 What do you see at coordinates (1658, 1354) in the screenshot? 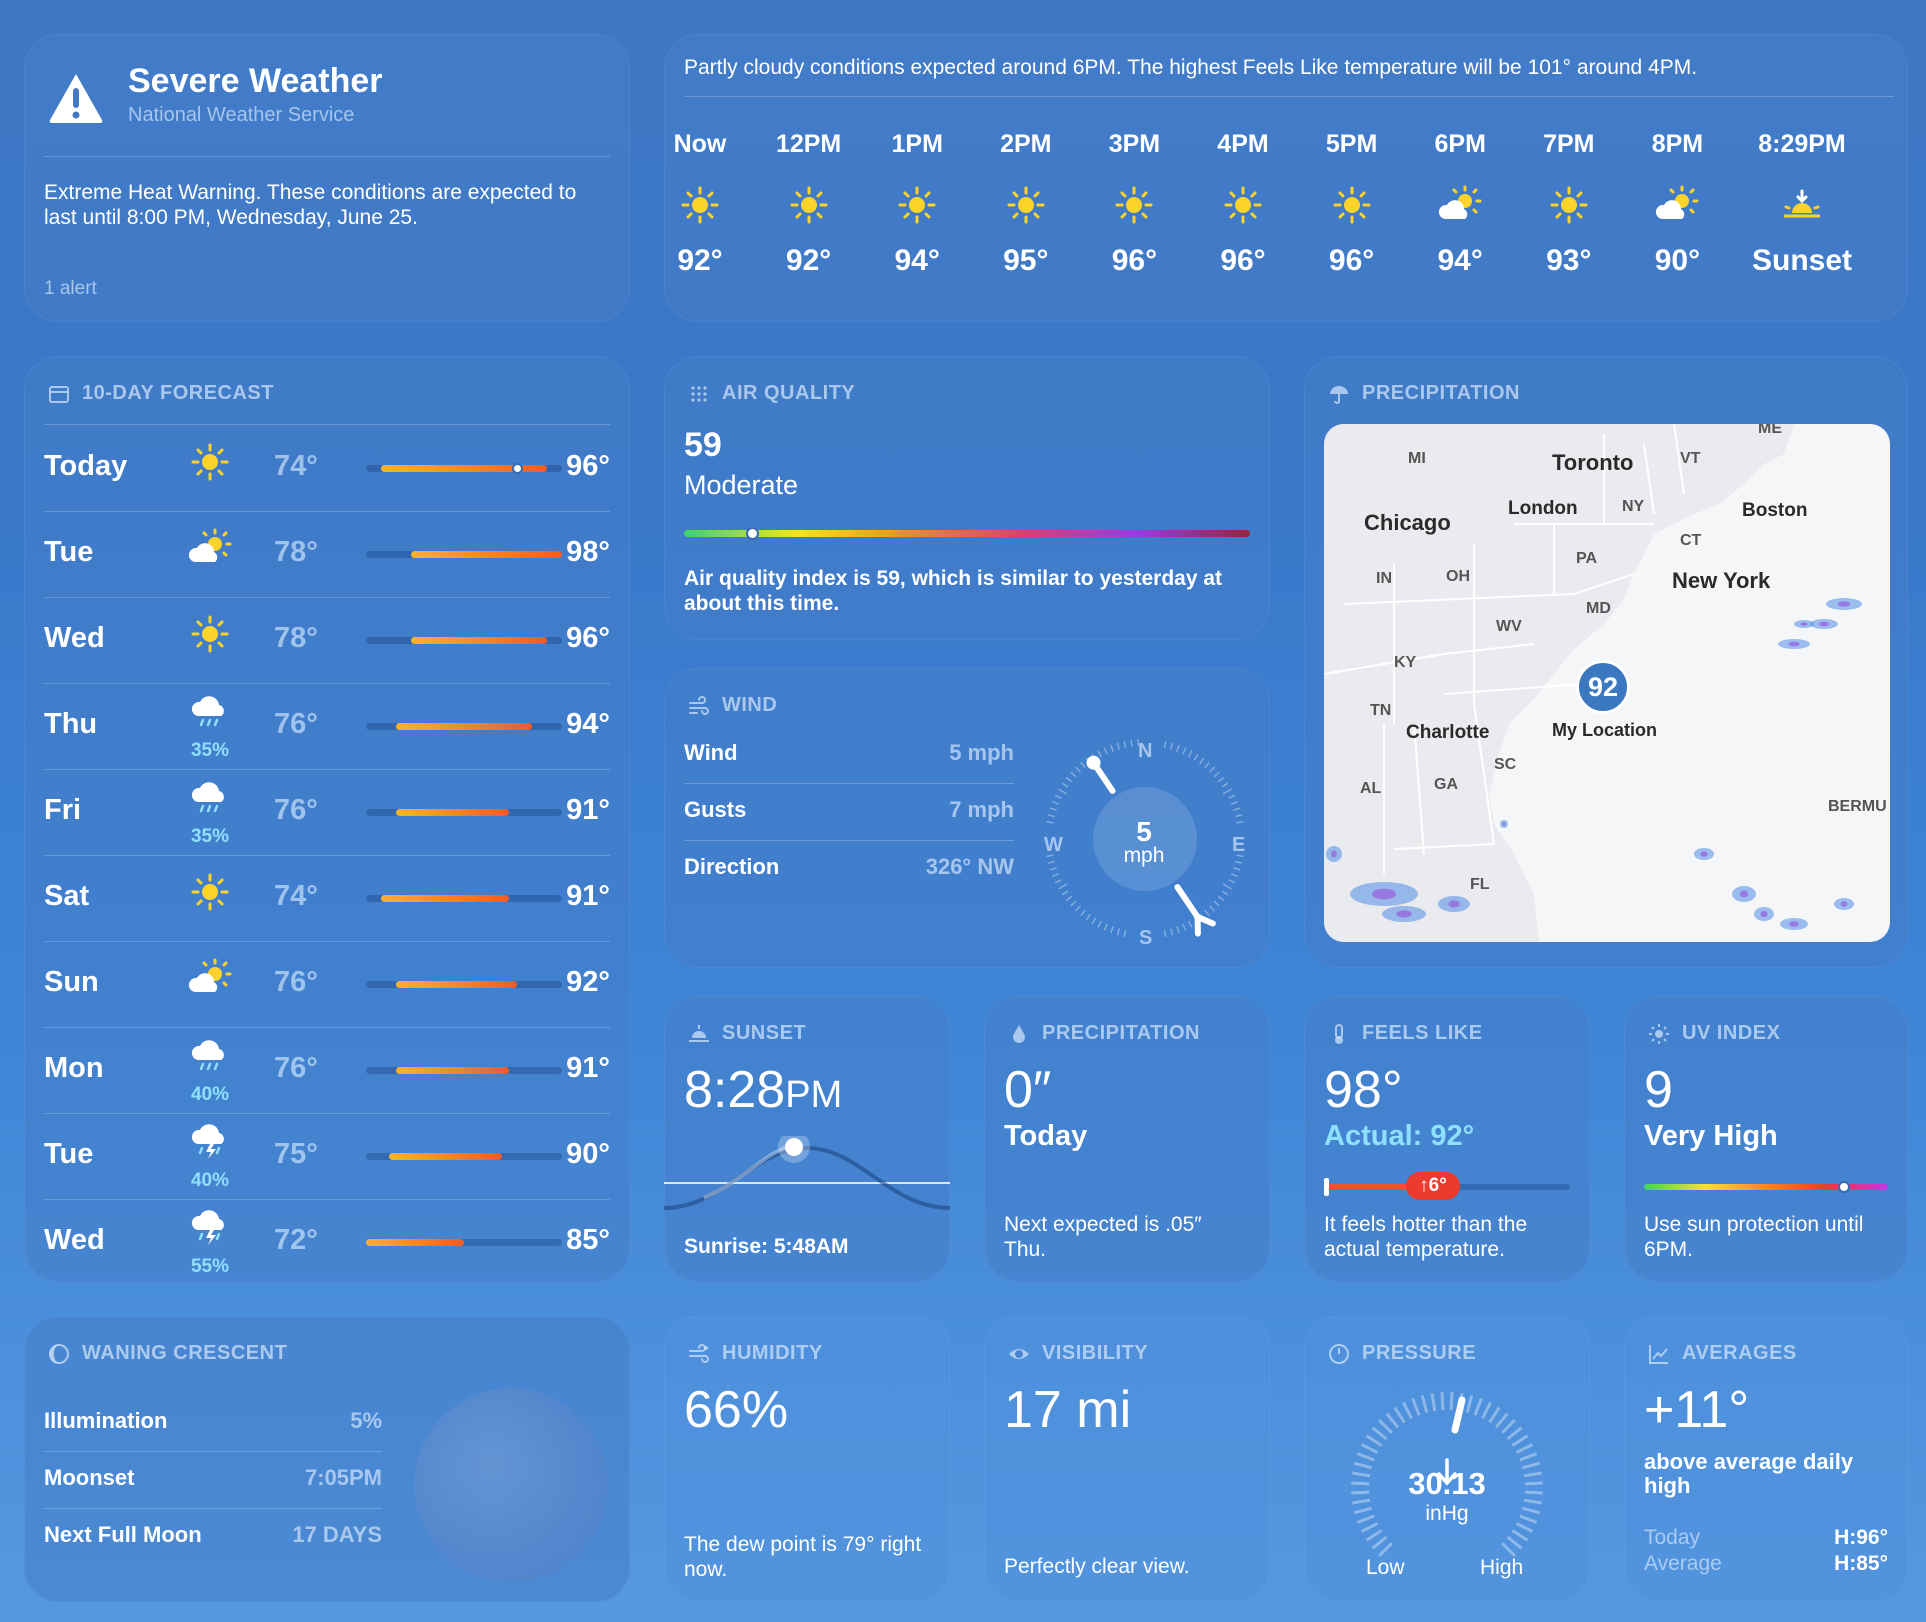
I see `chart-line-icon` at bounding box center [1658, 1354].